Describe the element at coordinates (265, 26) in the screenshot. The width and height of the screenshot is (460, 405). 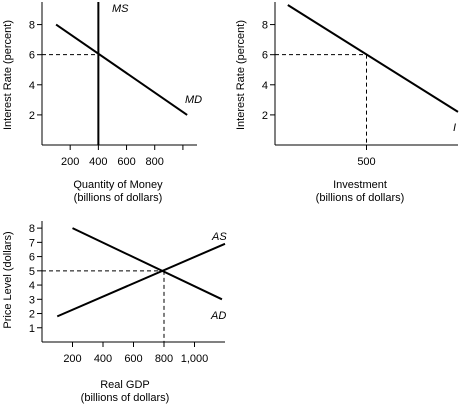
I see `investment-y-tick-label: 8` at that location.